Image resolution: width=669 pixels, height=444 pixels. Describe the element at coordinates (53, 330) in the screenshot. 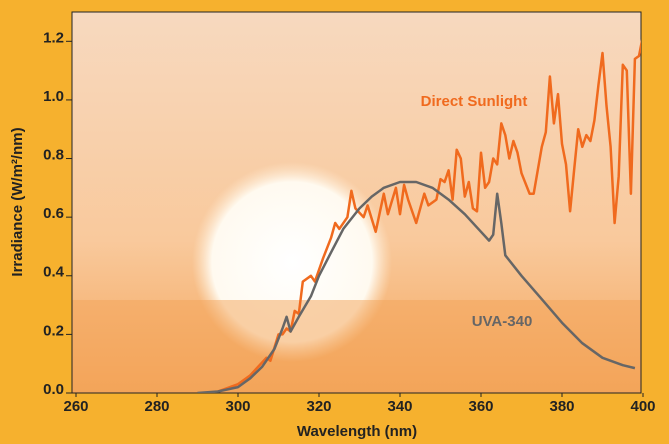

I see `y-tick-label: 0.2` at that location.